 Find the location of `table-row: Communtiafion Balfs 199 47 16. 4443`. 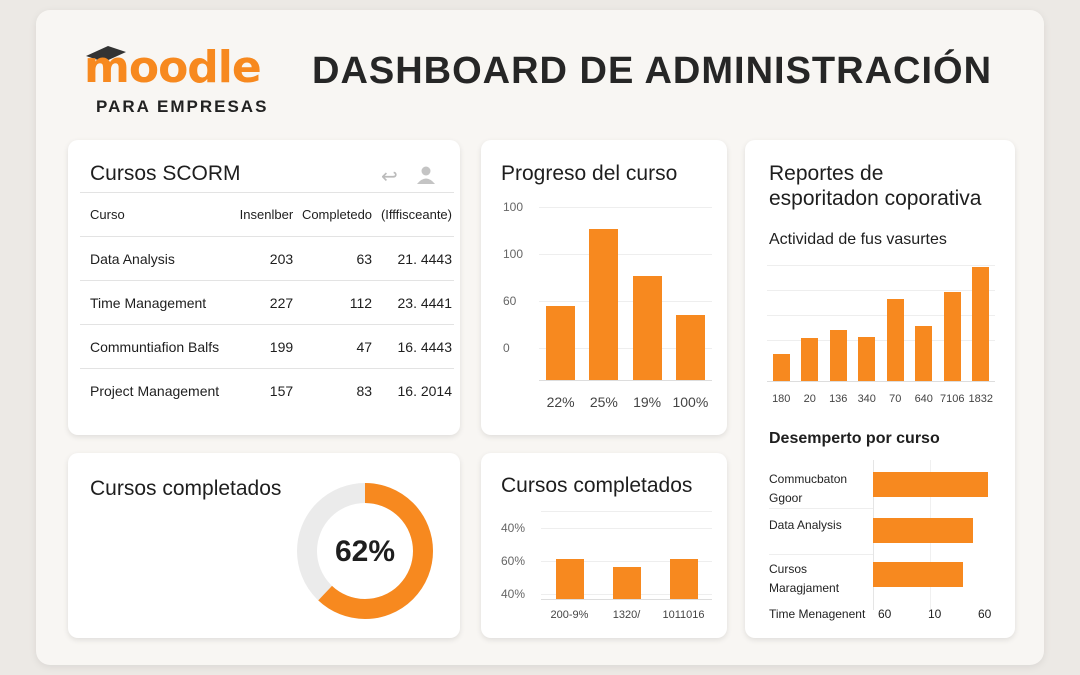

table-row: Communtiafion Balfs 199 47 16. 4443 is located at coordinates (267, 346).